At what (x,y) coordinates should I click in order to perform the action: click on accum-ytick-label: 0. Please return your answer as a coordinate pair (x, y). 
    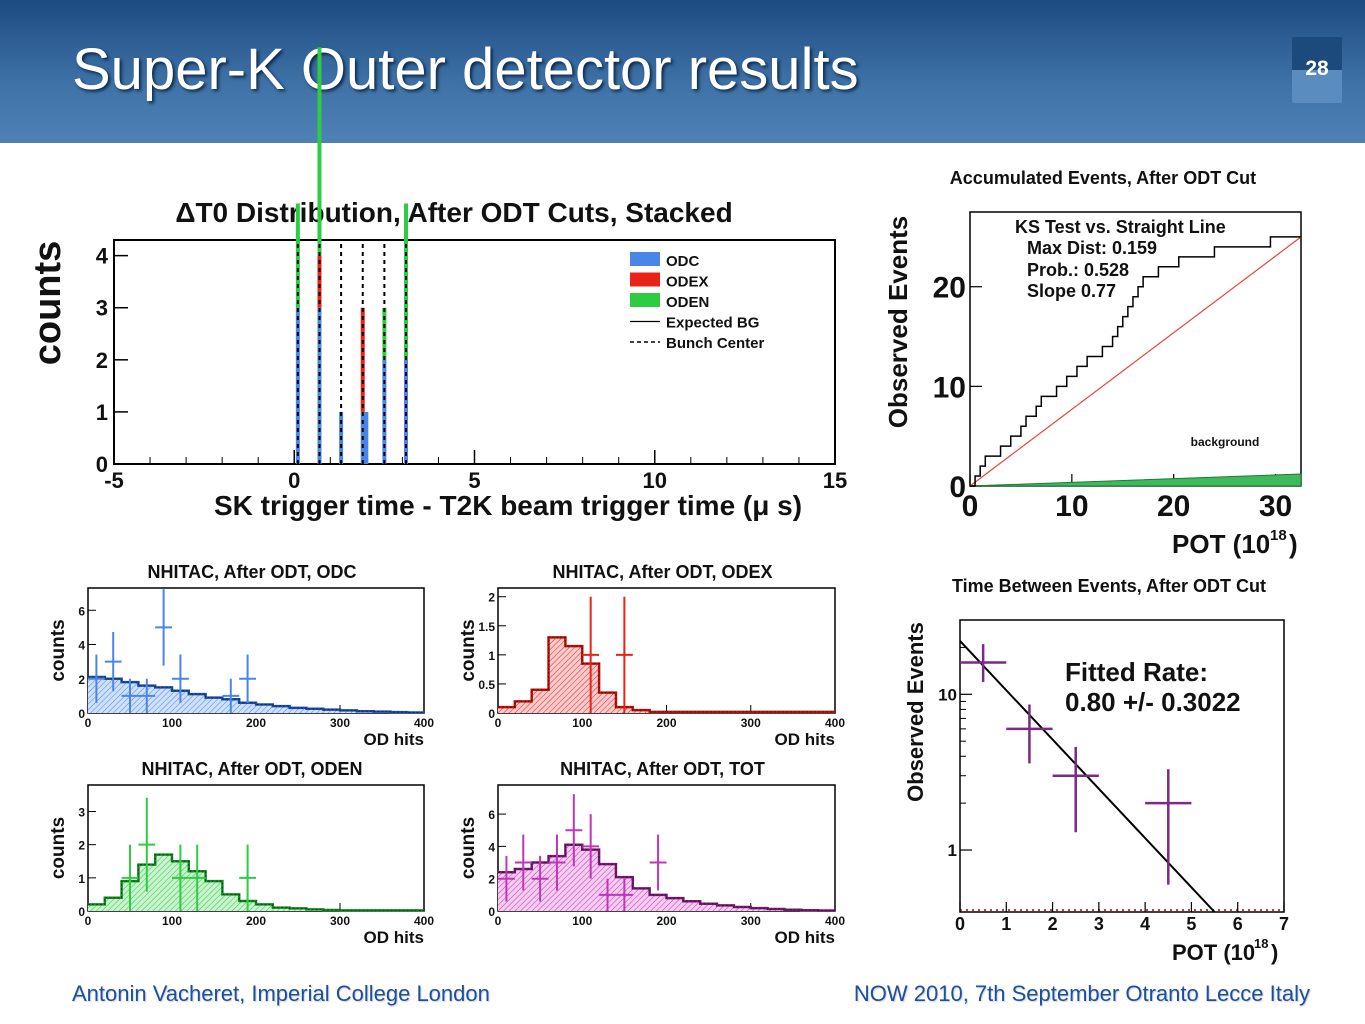
    Looking at the image, I should click on (957, 487).